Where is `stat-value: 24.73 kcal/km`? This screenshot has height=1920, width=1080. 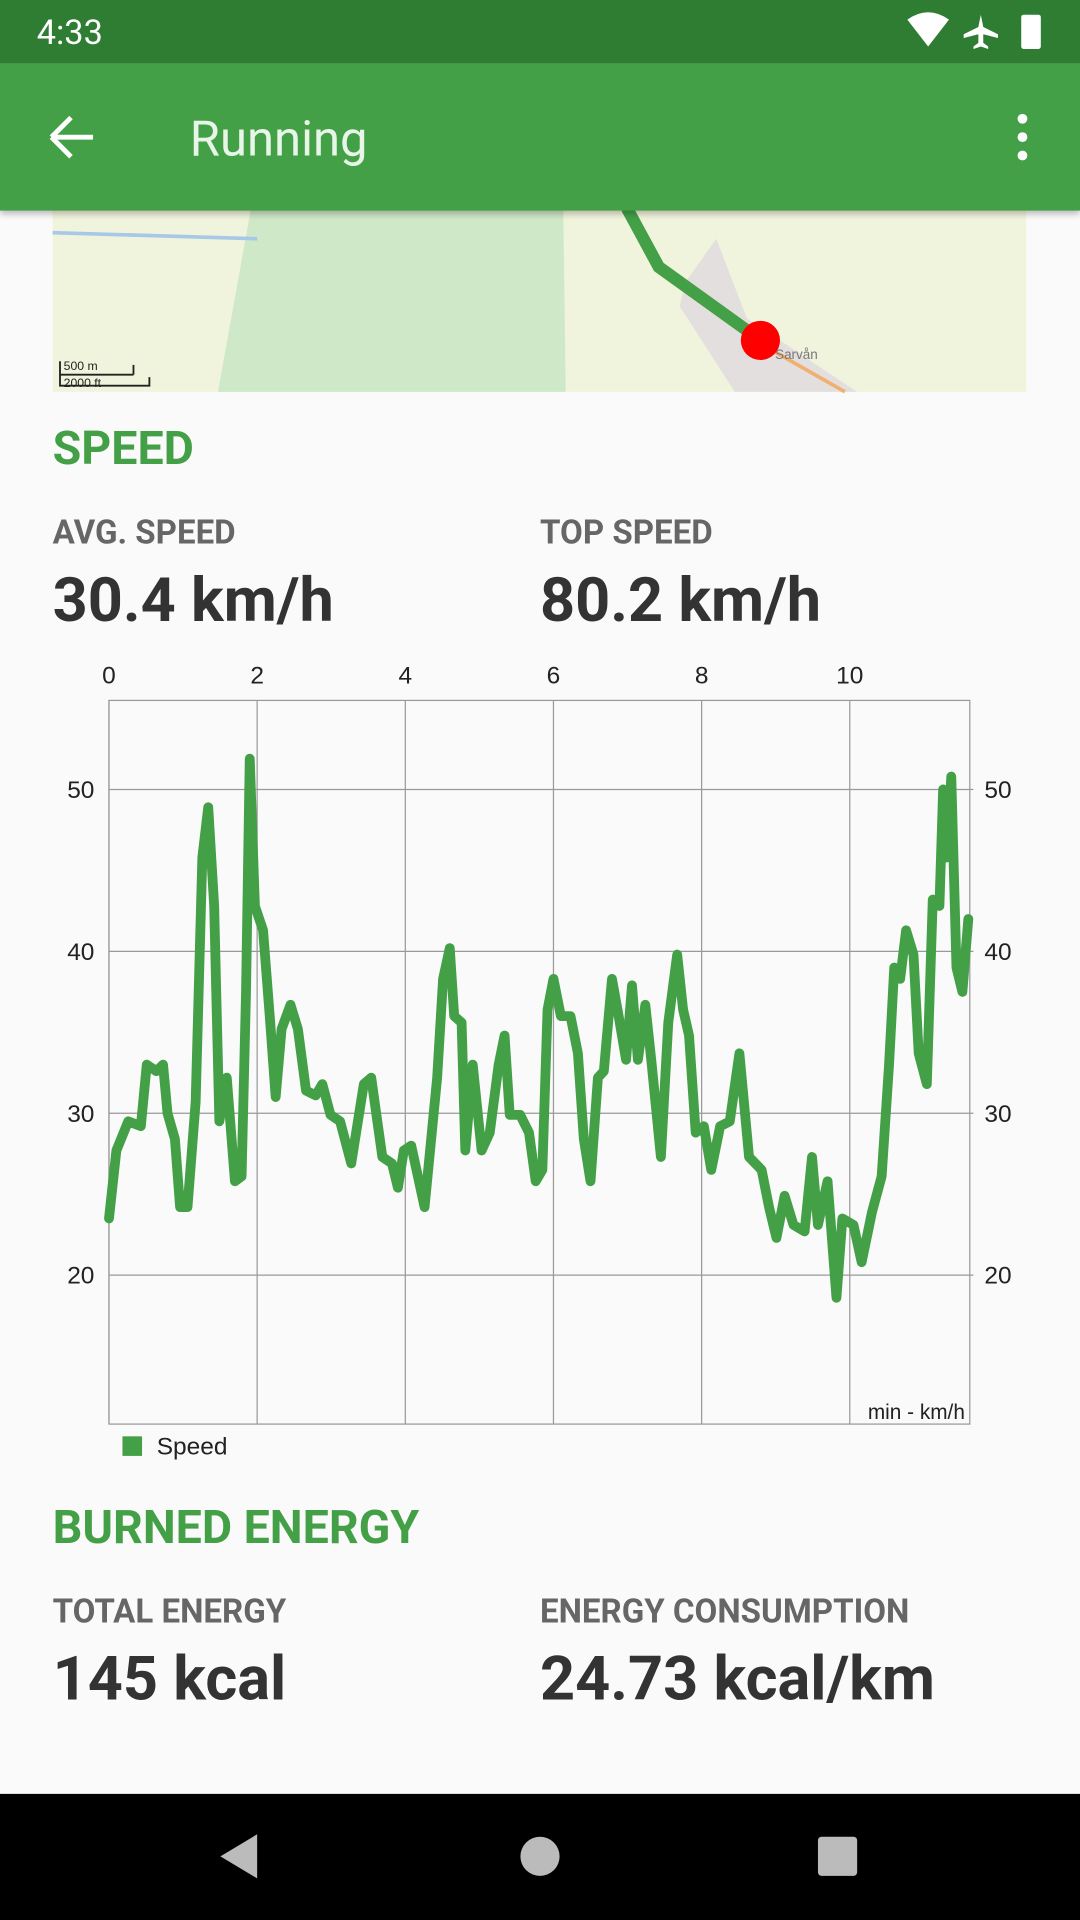
stat-value: 24.73 kcal/km is located at coordinates (737, 1680).